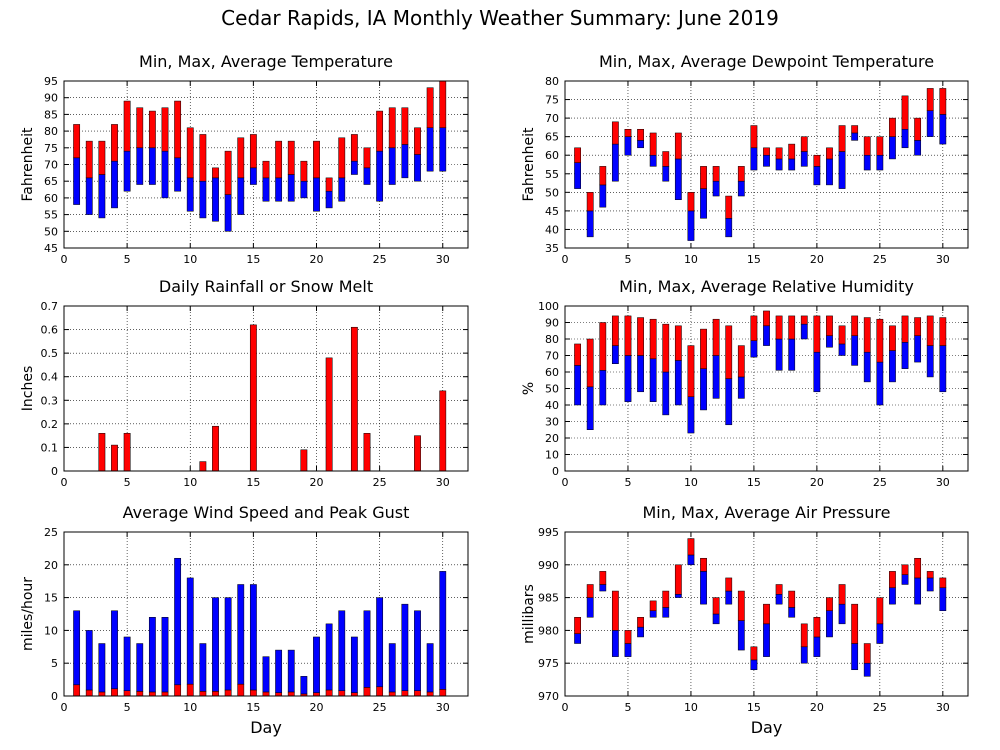 The height and width of the screenshot is (750, 1000). What do you see at coordinates (766, 286) in the screenshot?
I see `chart-title: Min, Max, Average Relative Humidity` at bounding box center [766, 286].